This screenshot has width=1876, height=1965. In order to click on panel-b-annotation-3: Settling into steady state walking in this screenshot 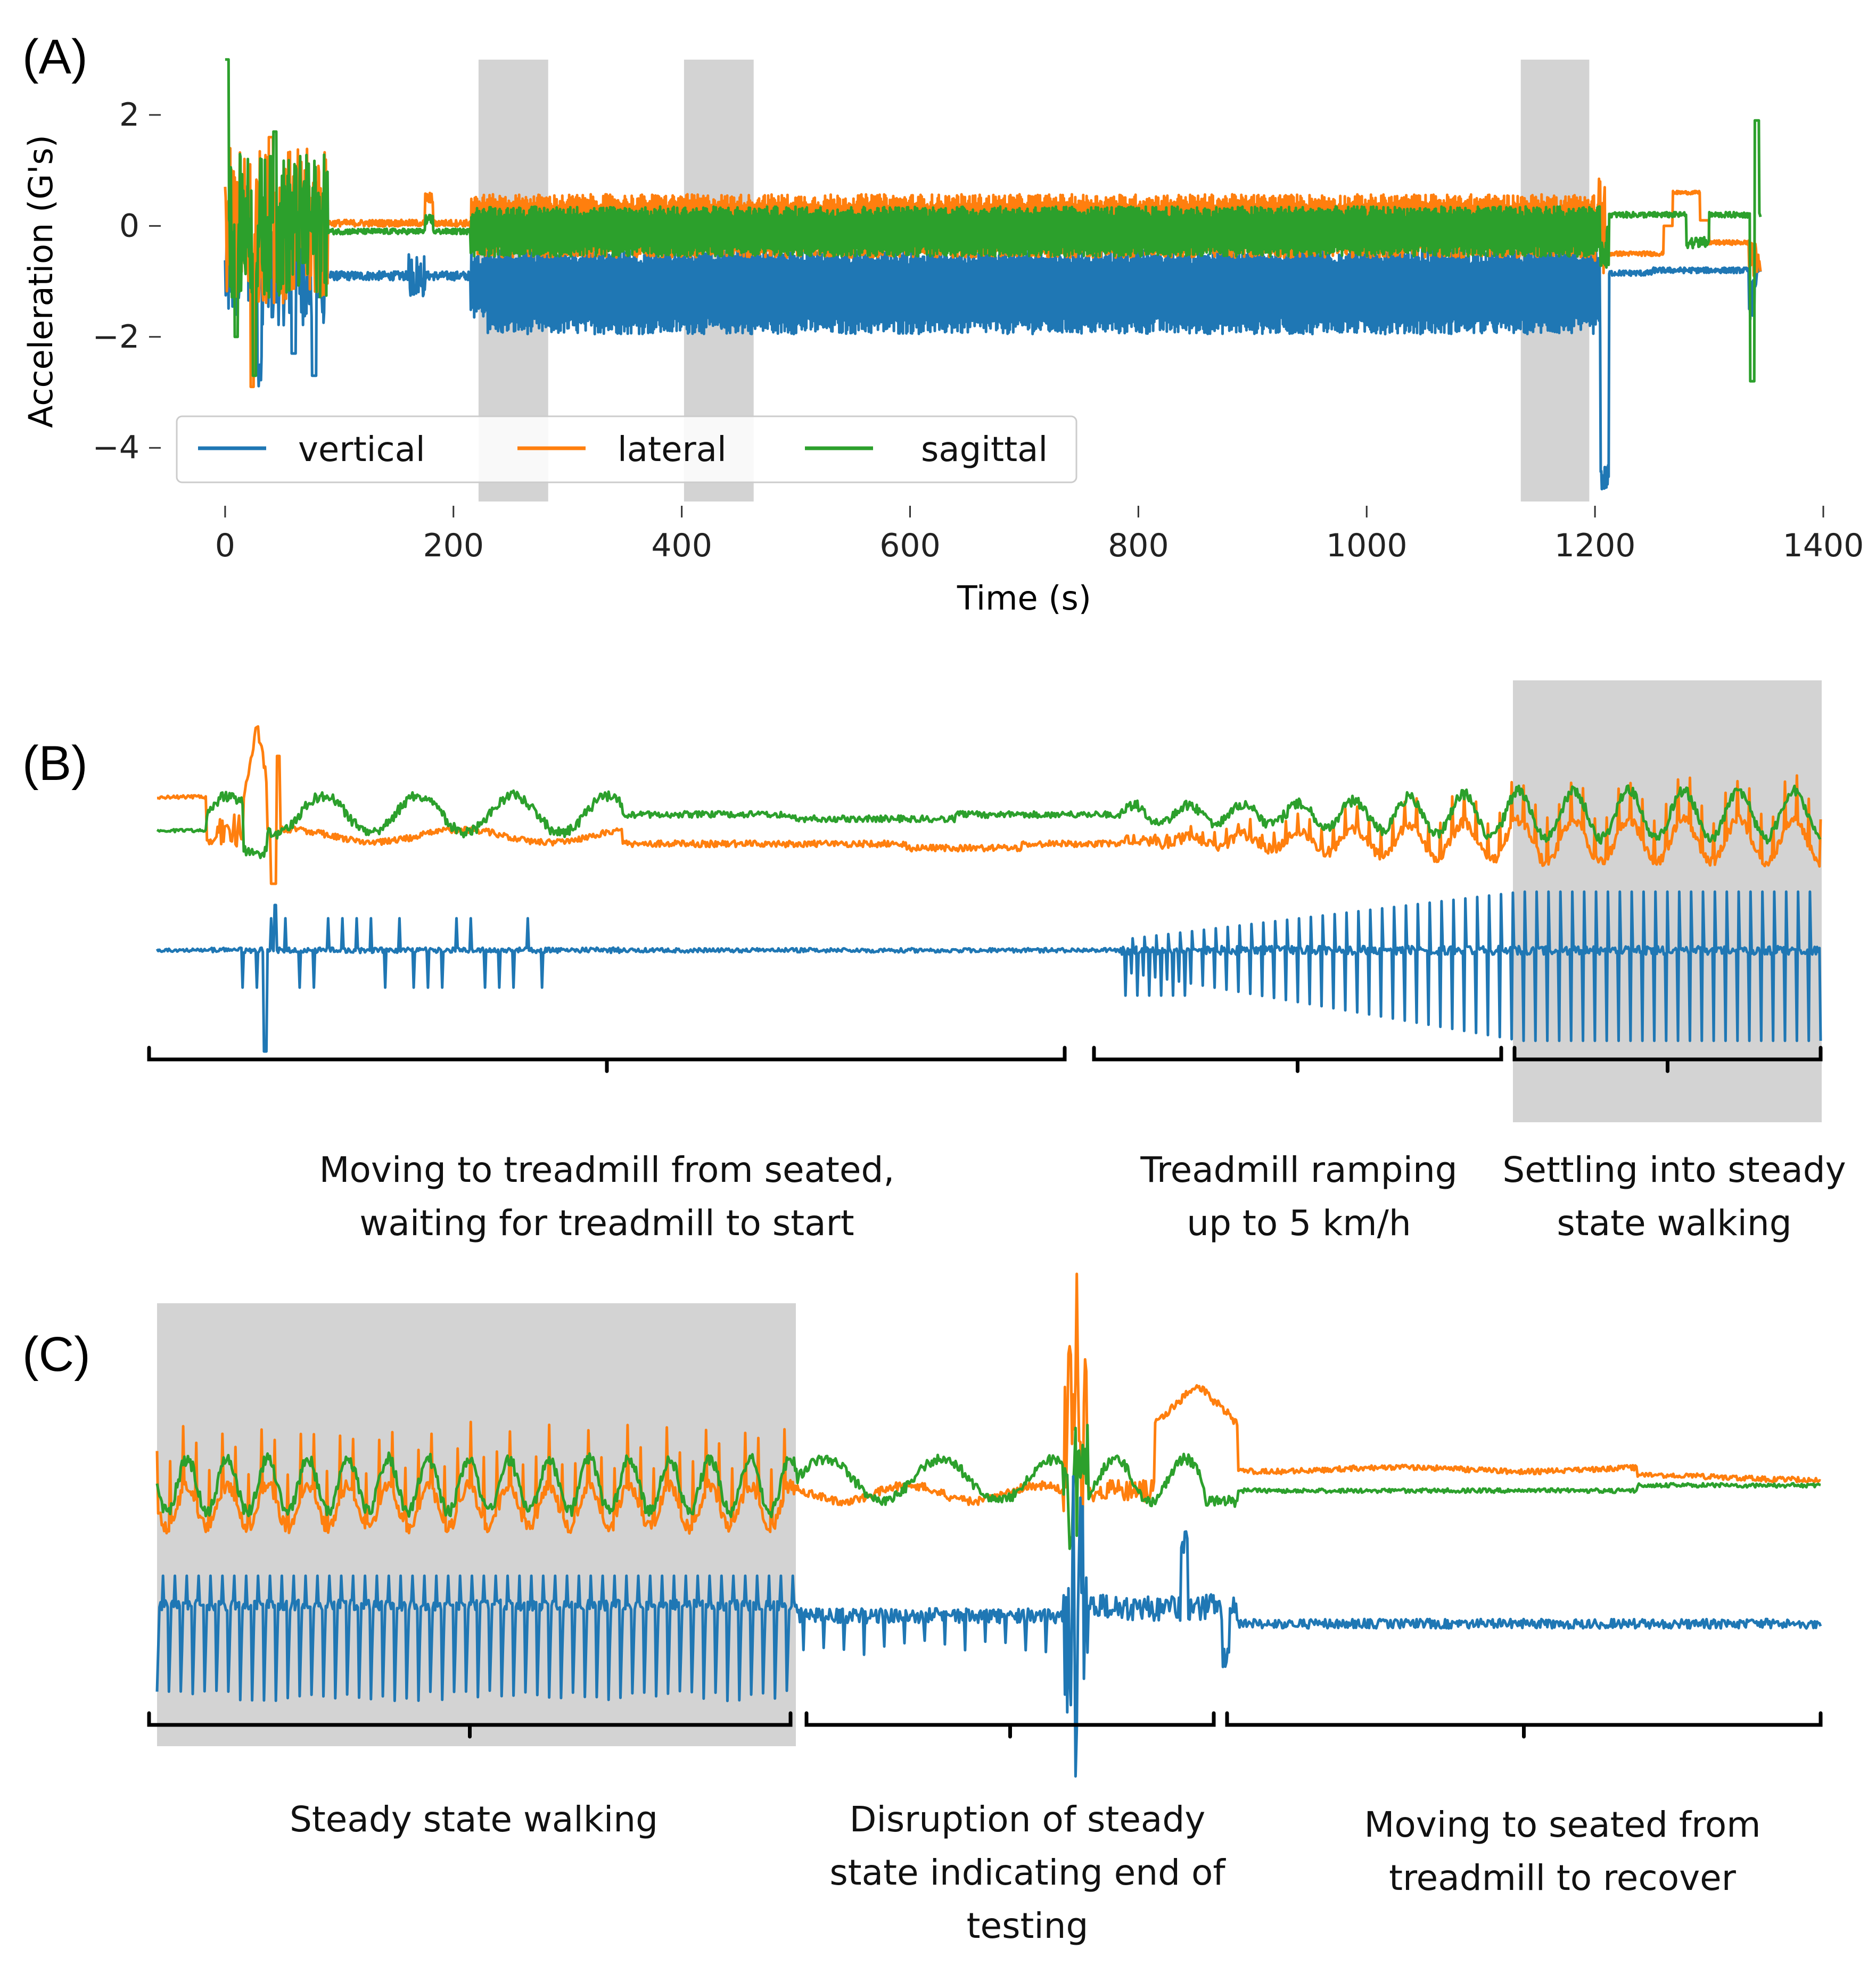, I will do `click(1674, 1196)`.